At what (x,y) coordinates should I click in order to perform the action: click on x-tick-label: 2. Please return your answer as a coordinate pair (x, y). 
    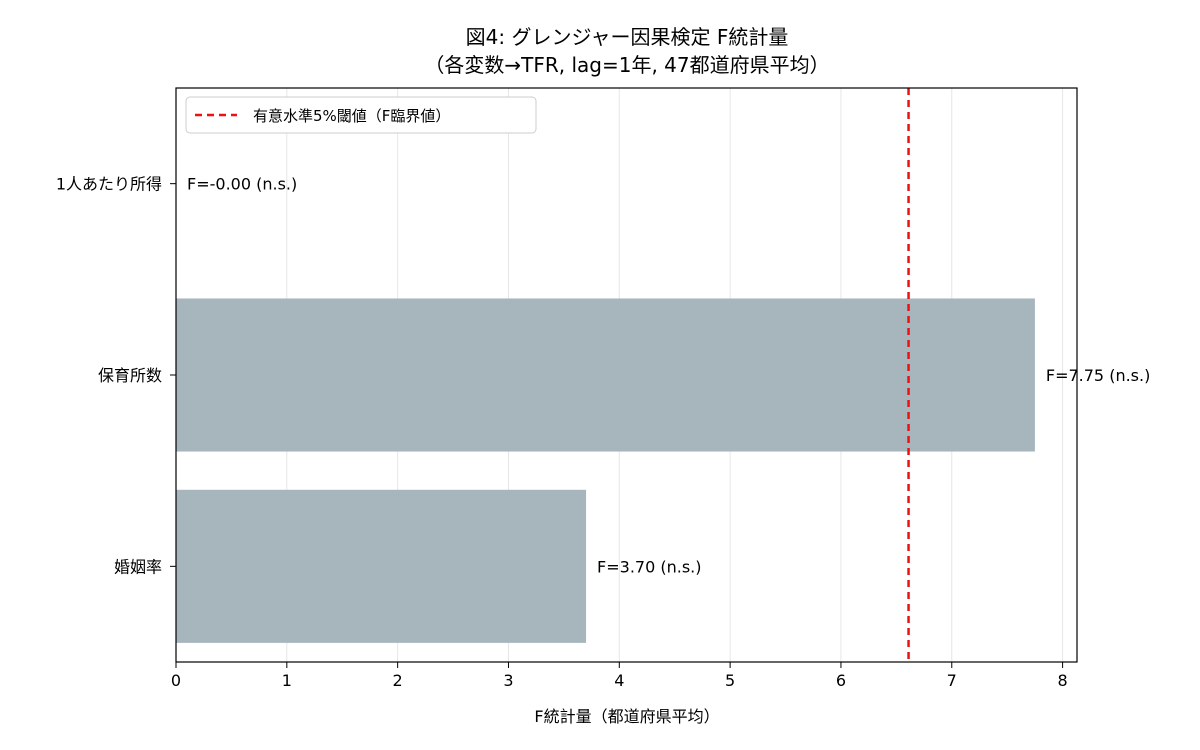
    Looking at the image, I should click on (398, 680).